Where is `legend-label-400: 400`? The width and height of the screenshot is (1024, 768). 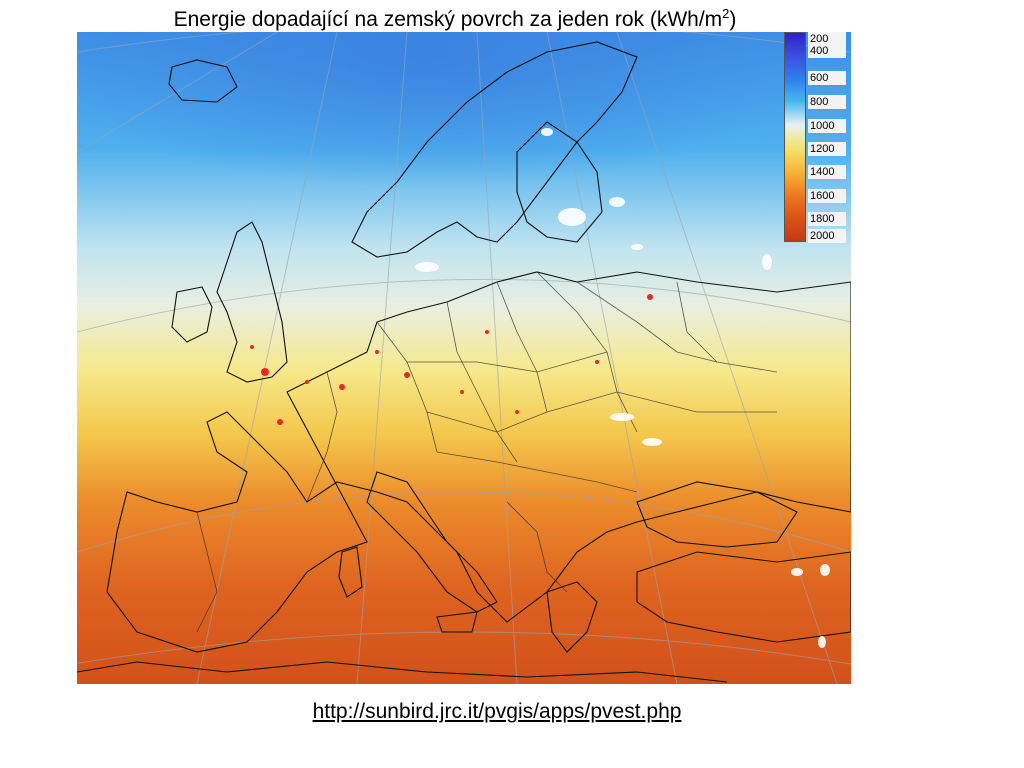 legend-label-400: 400 is located at coordinates (827, 51).